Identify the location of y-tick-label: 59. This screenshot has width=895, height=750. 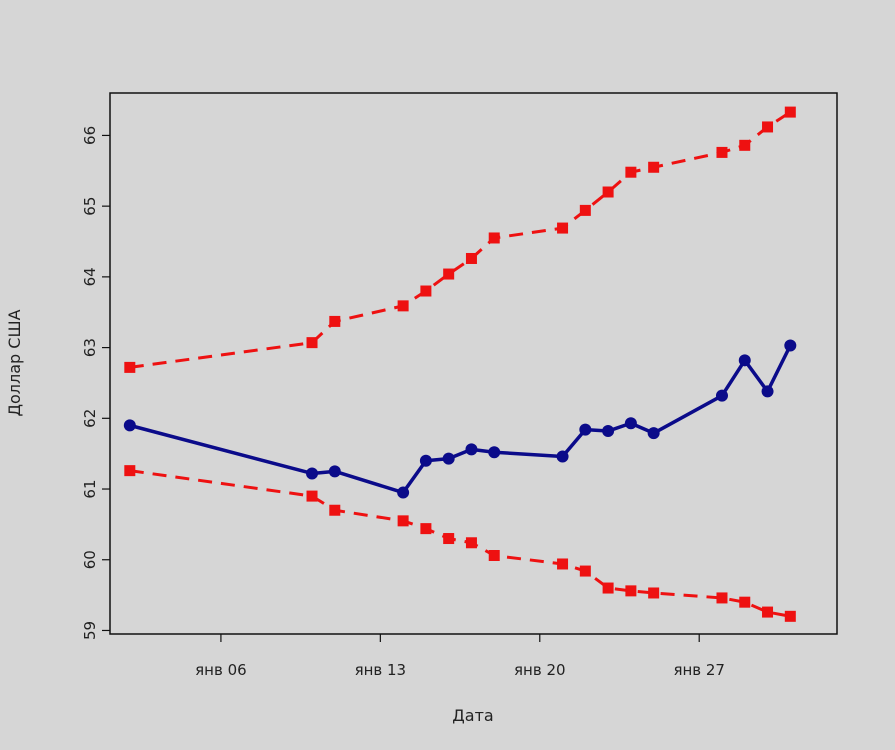
(90, 630).